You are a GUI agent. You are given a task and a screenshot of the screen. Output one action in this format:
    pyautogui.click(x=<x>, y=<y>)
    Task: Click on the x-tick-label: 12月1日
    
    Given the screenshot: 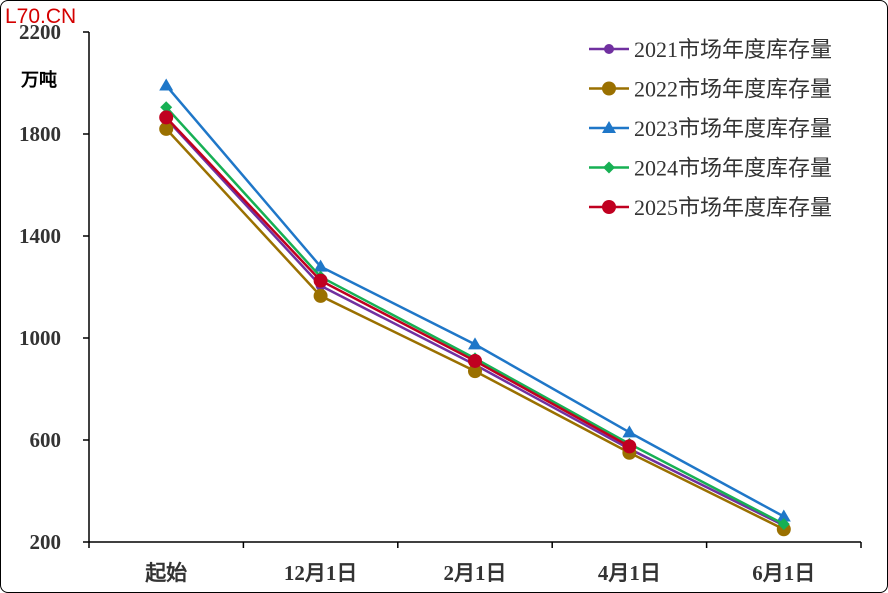 What is the action you would take?
    pyautogui.click(x=321, y=573)
    